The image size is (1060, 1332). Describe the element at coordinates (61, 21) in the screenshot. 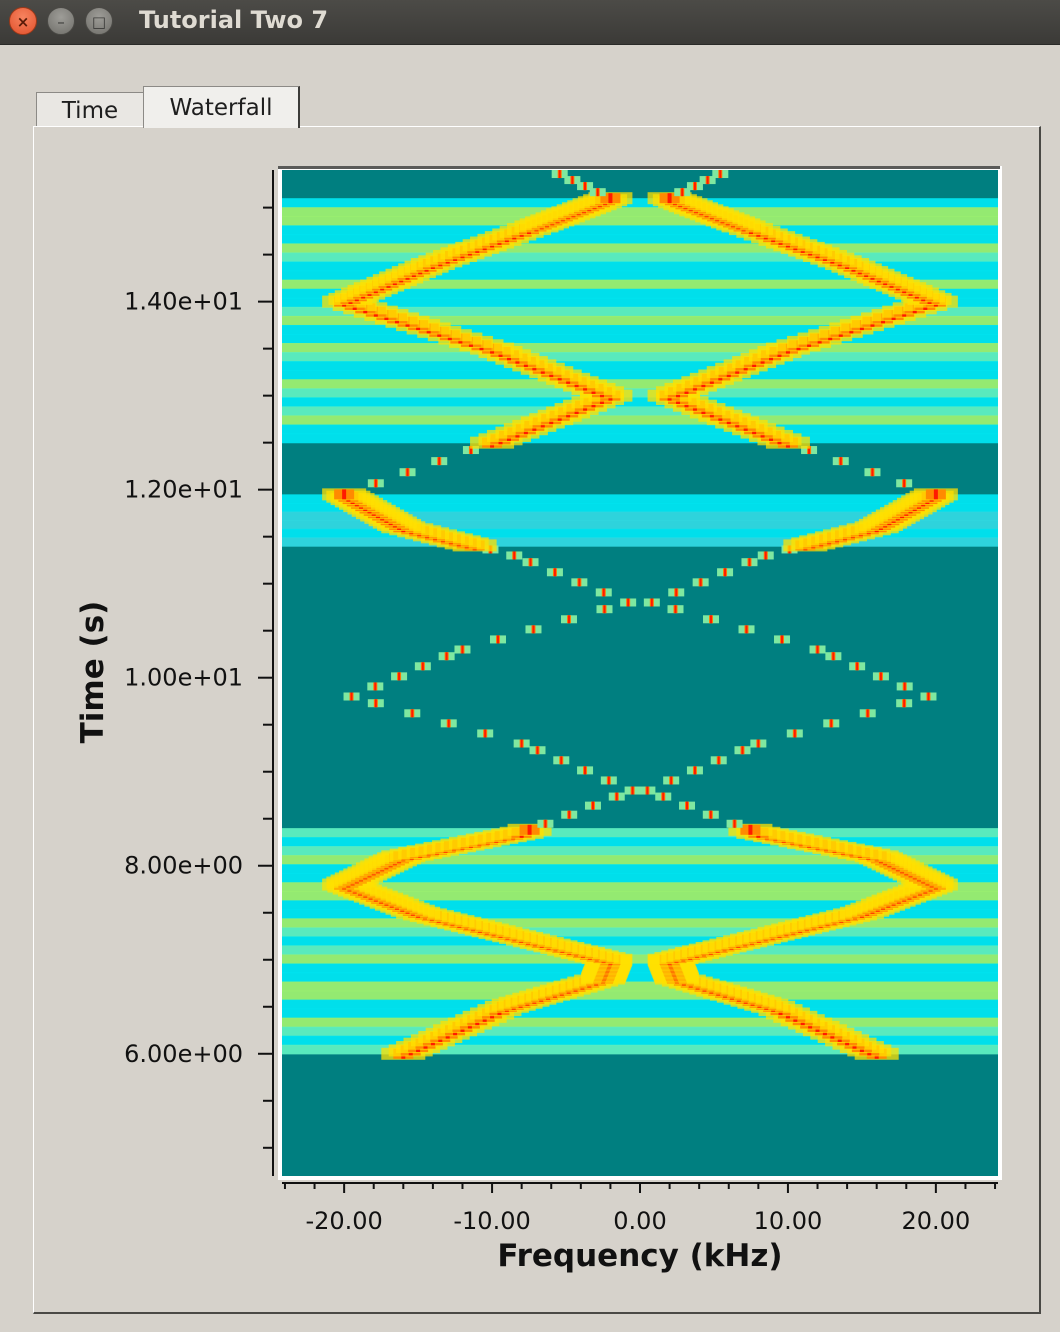

I see `minimize-button: –` at that location.